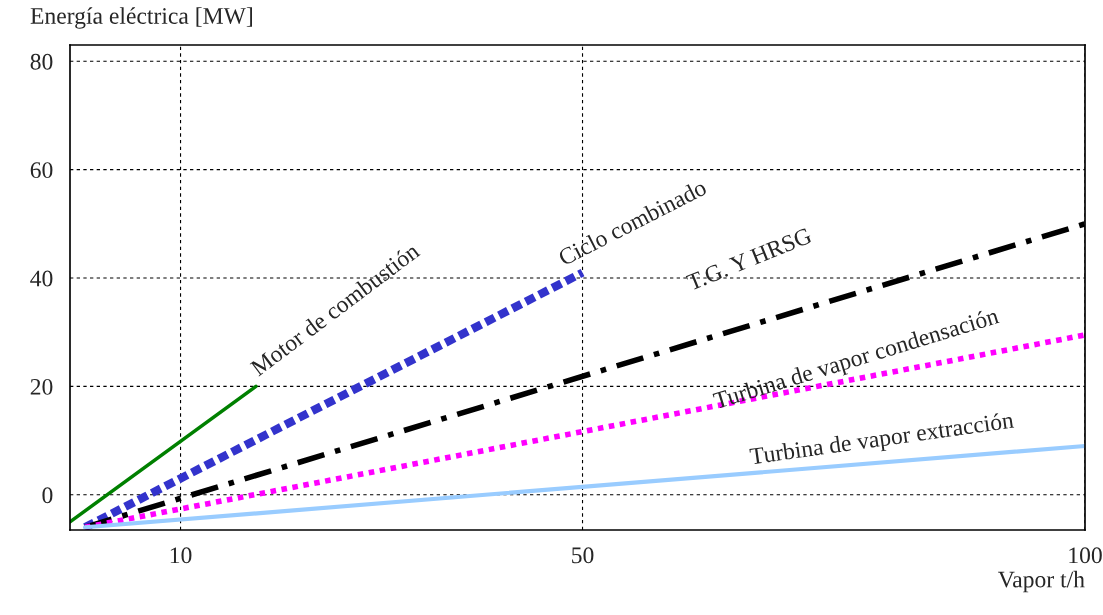  What do you see at coordinates (41, 386) in the screenshot?
I see `y-tick-label: 20` at bounding box center [41, 386].